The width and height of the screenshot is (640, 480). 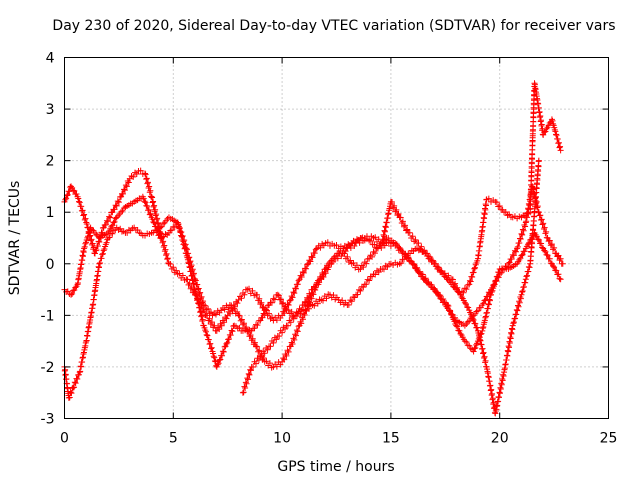 What do you see at coordinates (48, 239) in the screenshot?
I see `y-axis-tick-labels: -3 -2 -1 0 1 2 3 4` at bounding box center [48, 239].